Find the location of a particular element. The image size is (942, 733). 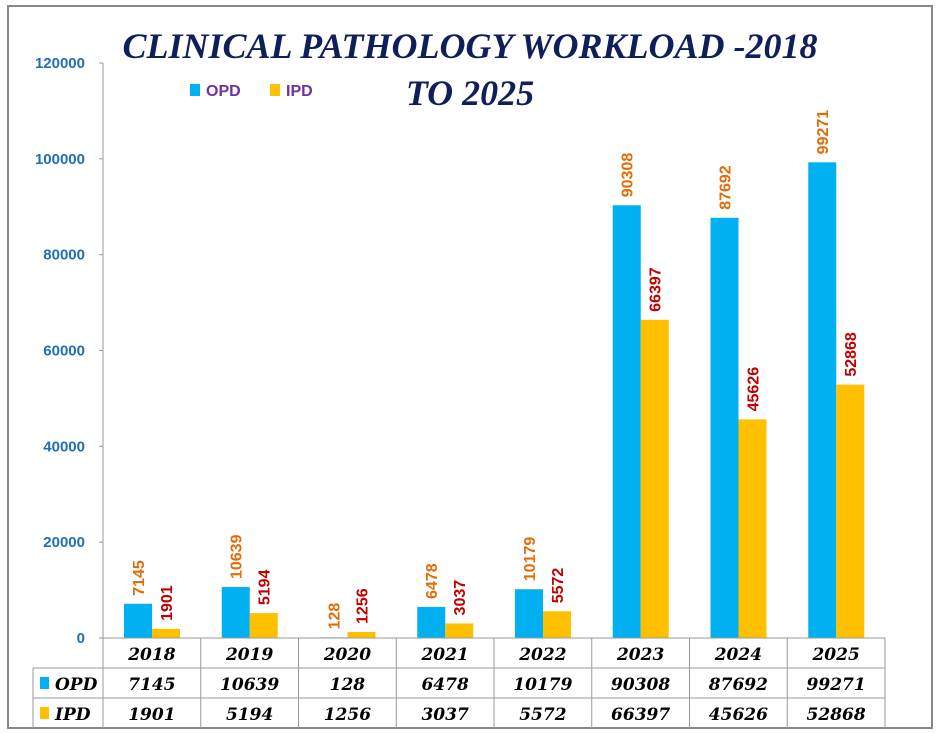

data-label-ipd: 66397 is located at coordinates (656, 289).